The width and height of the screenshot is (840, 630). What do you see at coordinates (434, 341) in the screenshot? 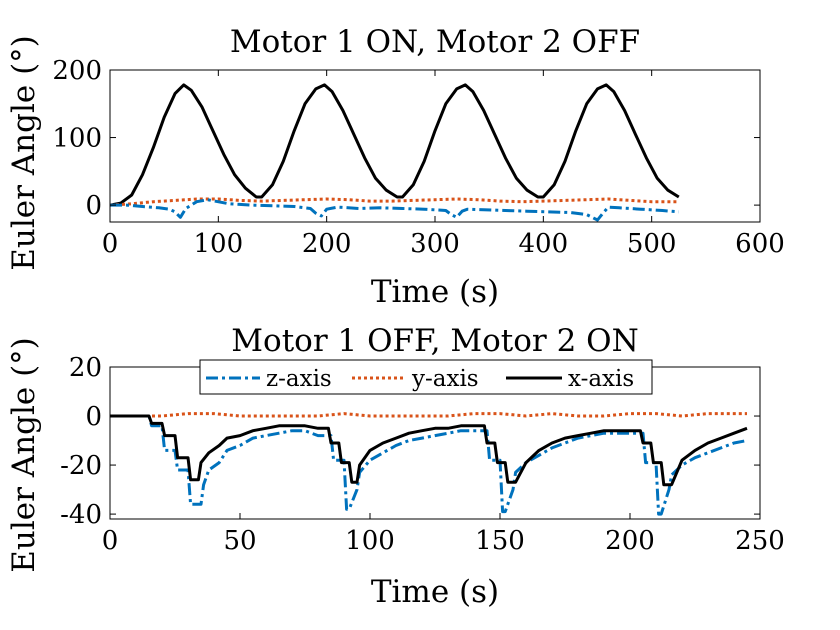
I see `bottom-chart-title: Motor 1 OFF, Motor 2 ON` at bounding box center [434, 341].